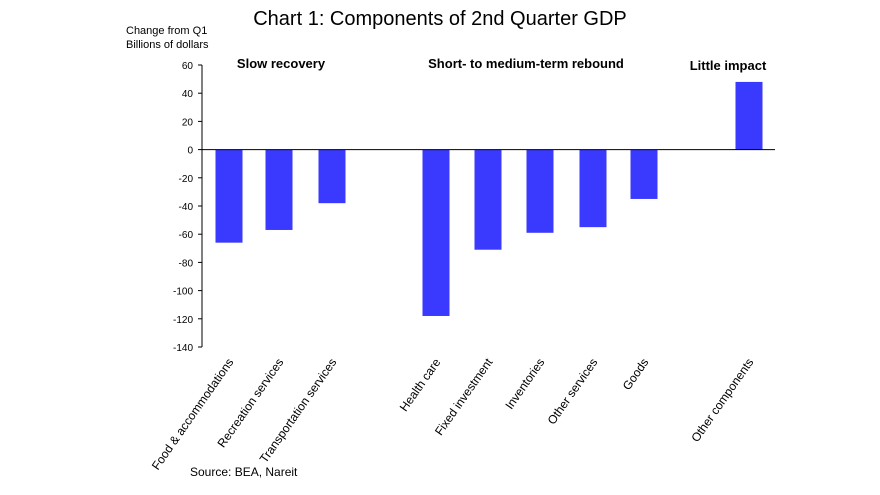  I want to click on y-axis-label-line-2: Billions of dollars, so click(167, 45).